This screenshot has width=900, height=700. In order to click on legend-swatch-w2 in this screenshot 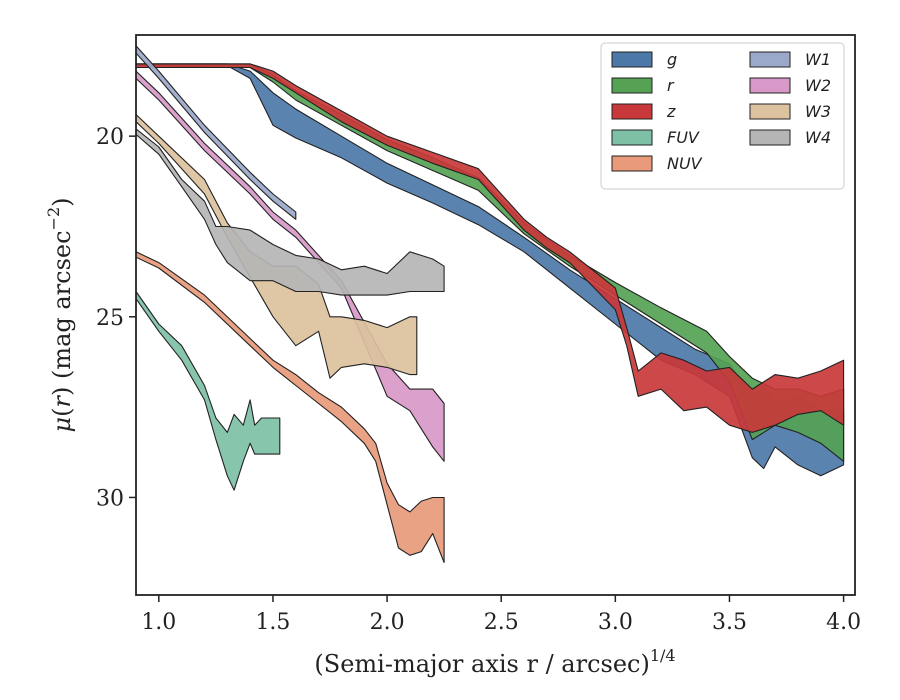, I will do `click(770, 85)`.